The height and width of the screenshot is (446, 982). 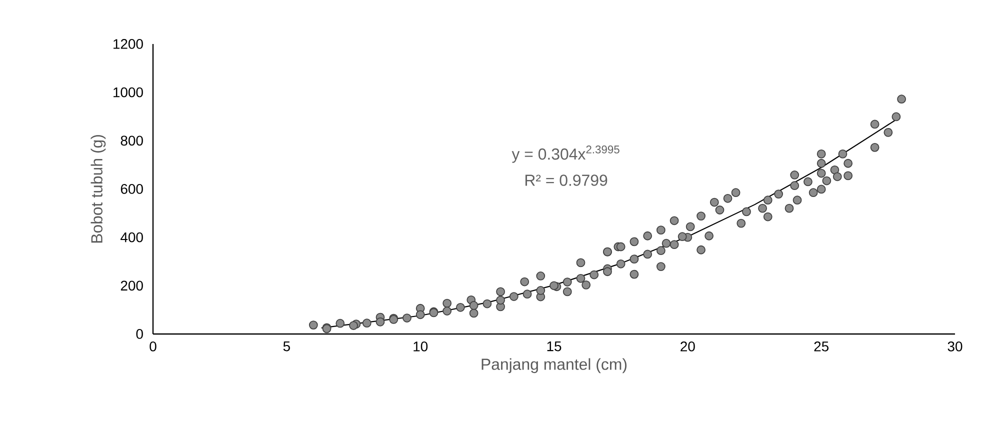 I want to click on y-tick-label: 1000, so click(x=128, y=92).